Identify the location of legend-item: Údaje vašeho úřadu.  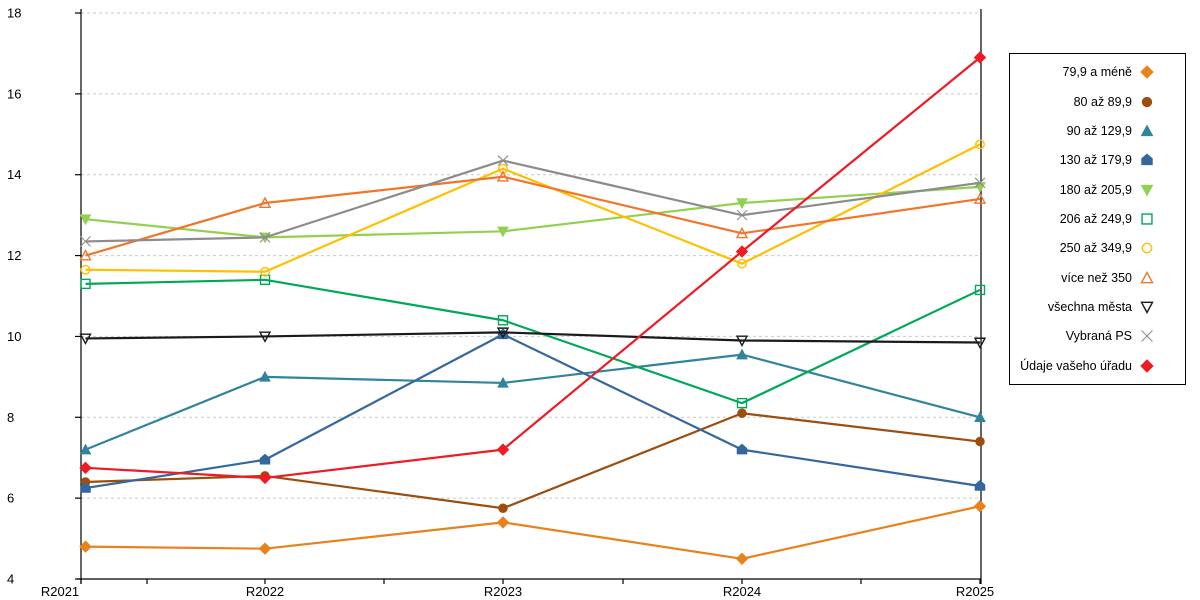
(1097, 366).